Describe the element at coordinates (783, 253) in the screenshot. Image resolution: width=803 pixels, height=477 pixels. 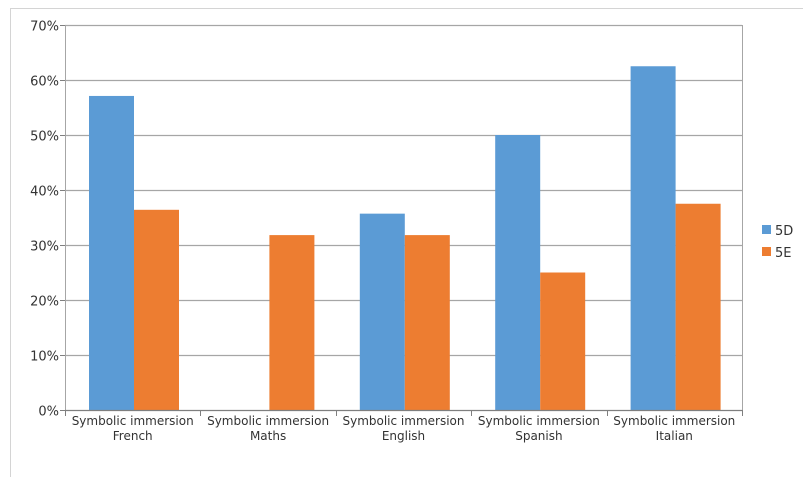
I see `legend-label-5e: 5E` at that location.